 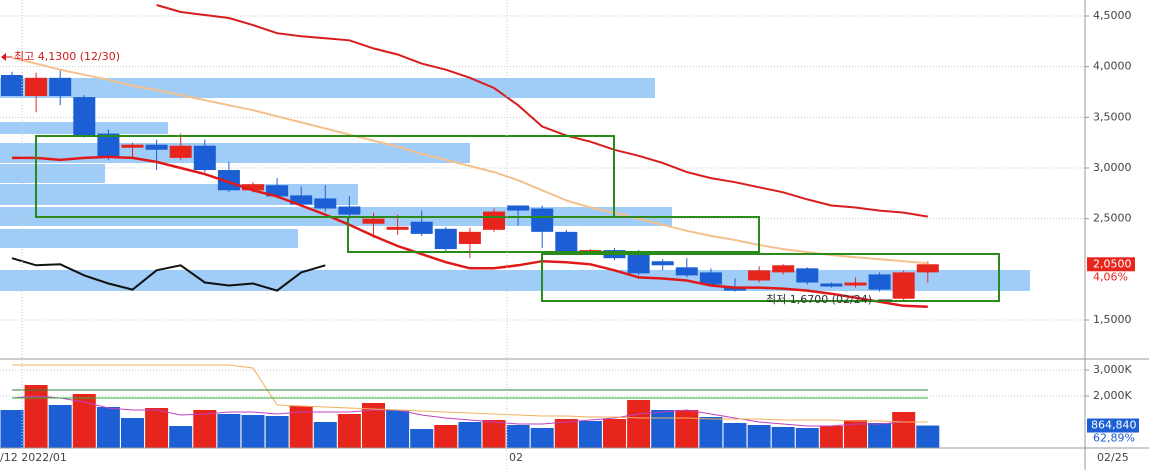 What do you see at coordinates (1112, 15) in the screenshot?
I see `y-tick-label: 4,5000` at bounding box center [1112, 15].